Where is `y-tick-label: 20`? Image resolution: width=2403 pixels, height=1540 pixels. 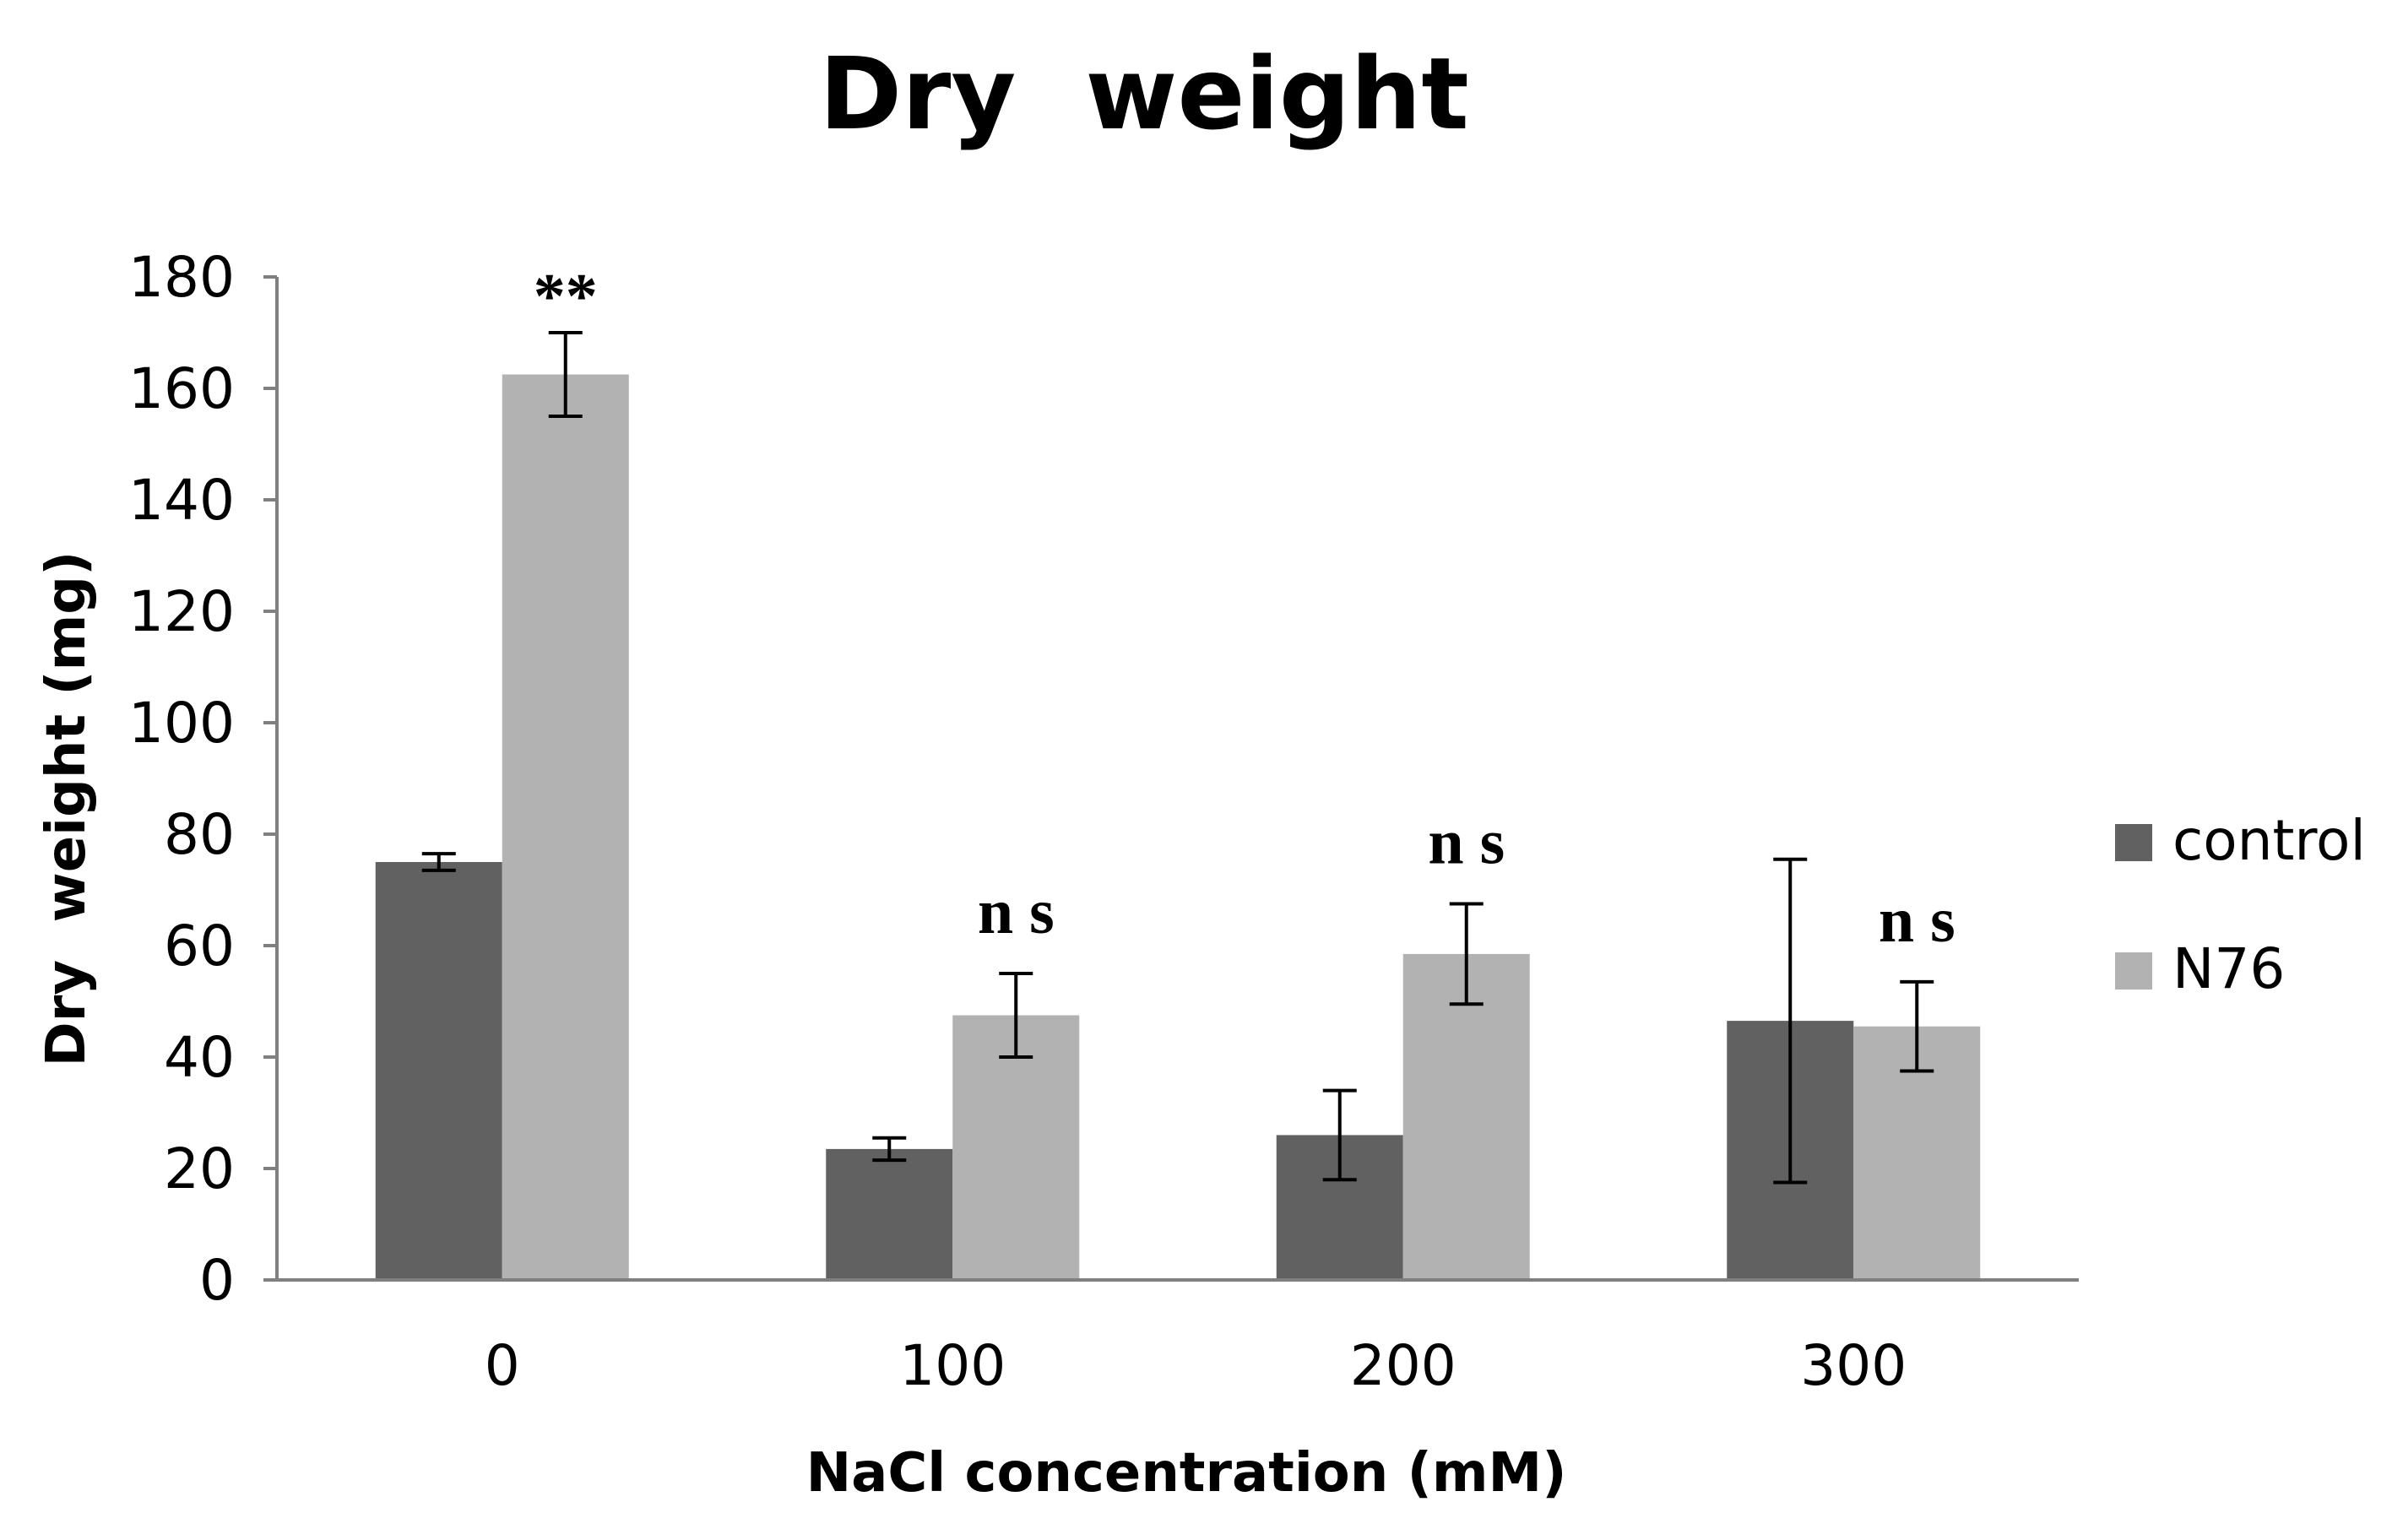
y-tick-label: 20 is located at coordinates (199, 1168).